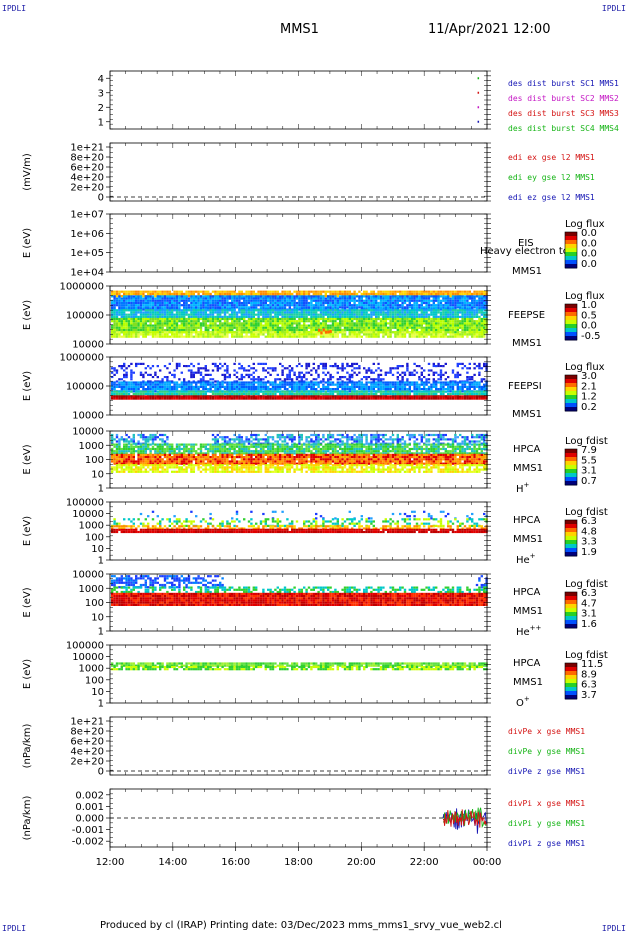 The height and width of the screenshot is (934, 630). I want to click on panel-eis-colorbar-band, so click(571, 258).